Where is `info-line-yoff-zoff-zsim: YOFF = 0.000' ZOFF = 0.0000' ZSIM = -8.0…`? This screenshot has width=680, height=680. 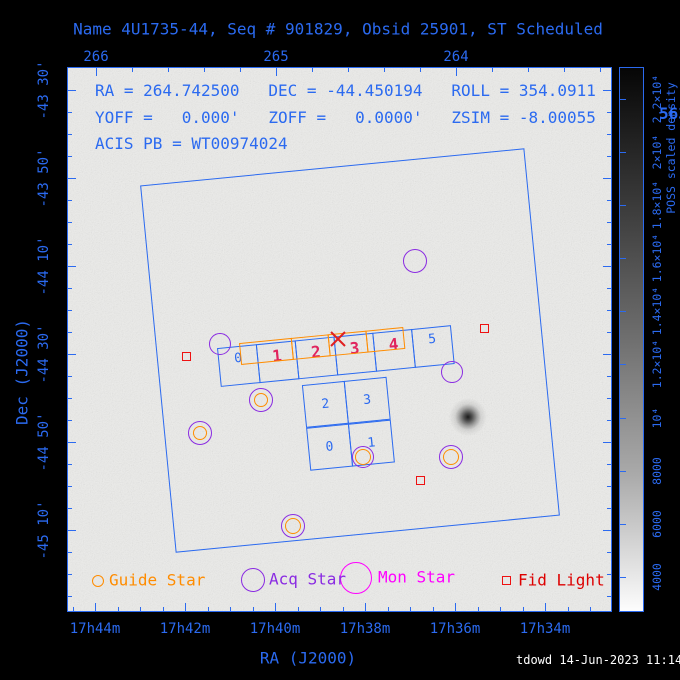 info-line-yoff-zoff-zsim: YOFF = 0.000' ZOFF = 0.0000' ZSIM = -8.0… is located at coordinates (345, 117).